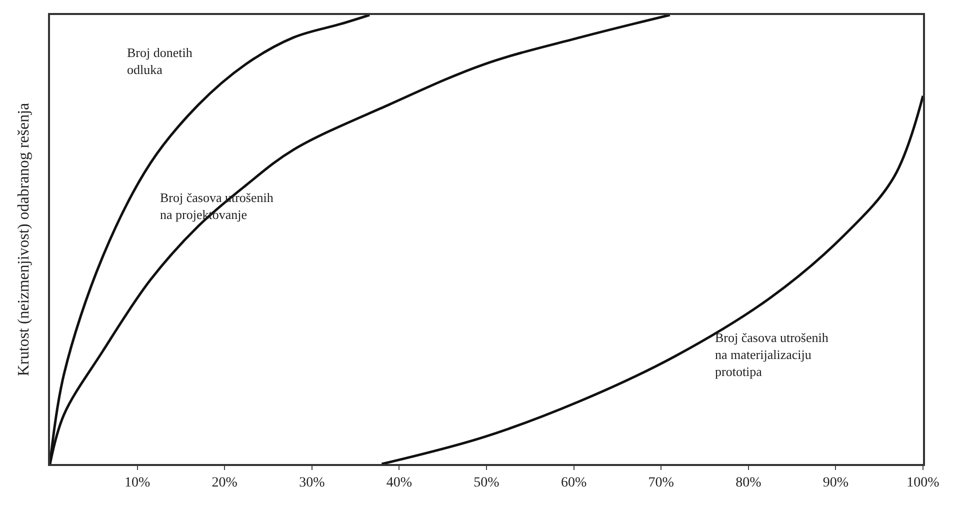  What do you see at coordinates (160, 61) in the screenshot?
I see `series-label: Broj donetih odluka` at bounding box center [160, 61].